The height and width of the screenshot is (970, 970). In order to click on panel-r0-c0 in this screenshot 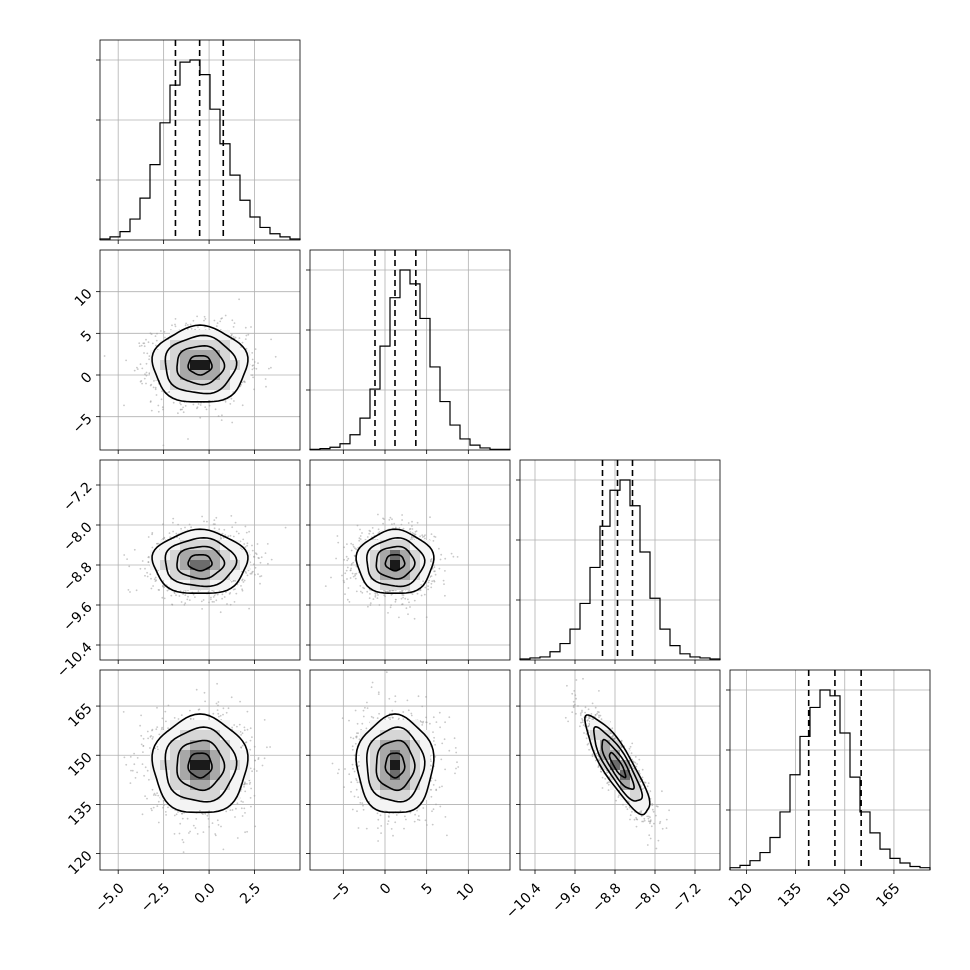, I will do `click(198, 141)`.